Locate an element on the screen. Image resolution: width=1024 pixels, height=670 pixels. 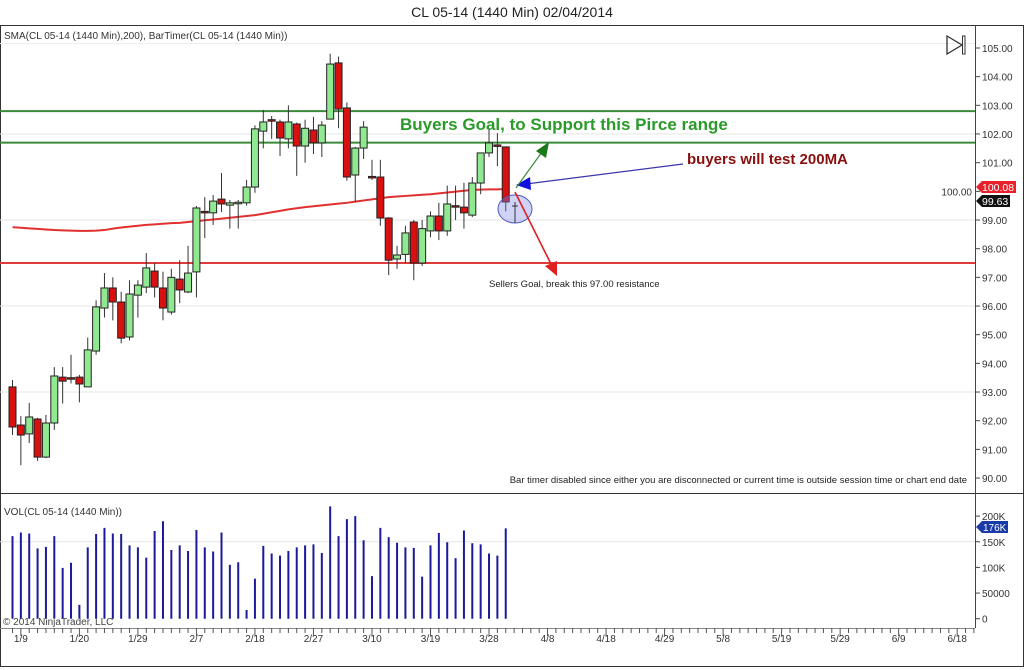
price-tick-label: 95.00 is located at coordinates (994, 336).